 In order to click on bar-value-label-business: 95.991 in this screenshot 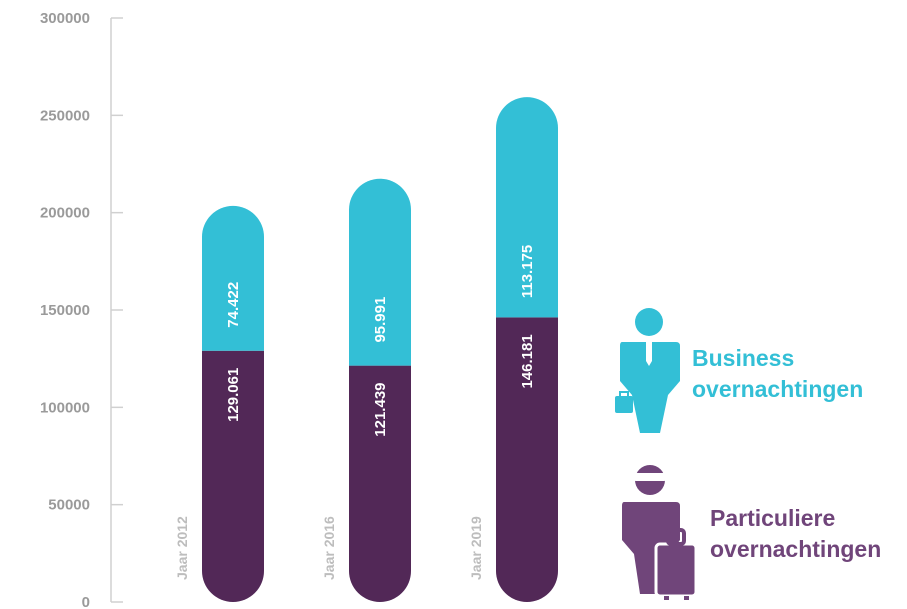, I will do `click(380, 320)`.